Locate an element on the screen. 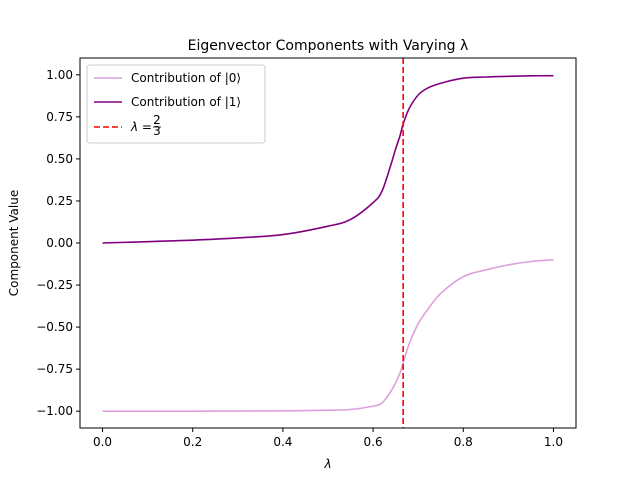 The height and width of the screenshot is (480, 640). y-ticks: −1.00 −0.75 −0.50 −0.25 0.00 0.25 0.50 0.75 1.00 is located at coordinates (58, 243).